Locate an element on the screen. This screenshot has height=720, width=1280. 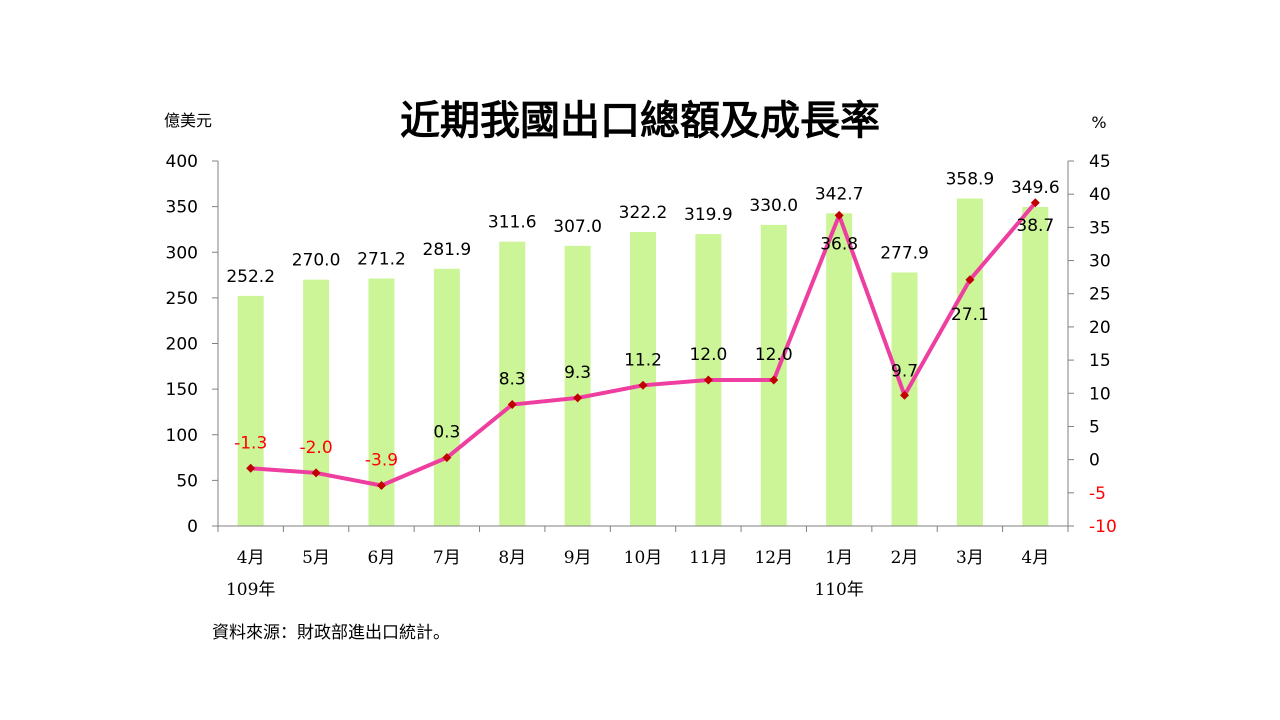
growth-rate-label-9: 36.8 is located at coordinates (839, 244).